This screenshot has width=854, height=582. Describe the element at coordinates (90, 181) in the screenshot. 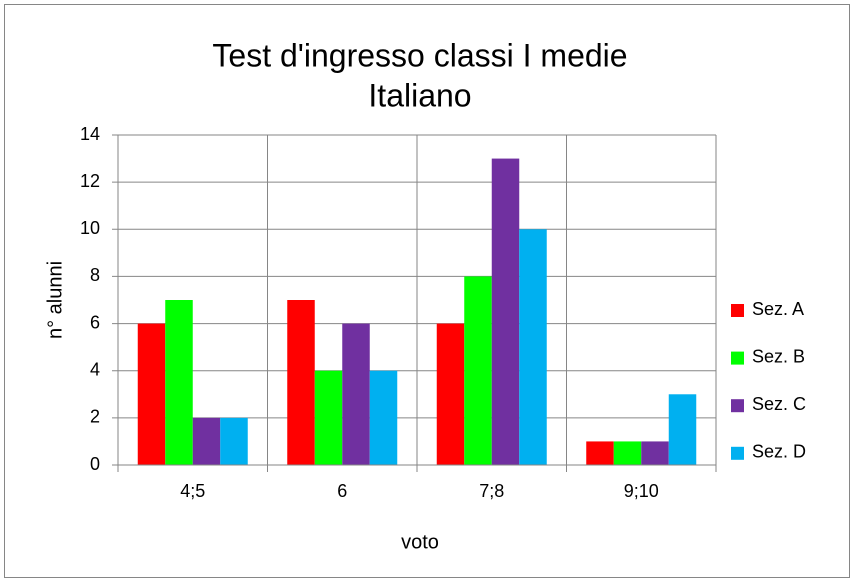

I see `y-tick-label: 12` at that location.